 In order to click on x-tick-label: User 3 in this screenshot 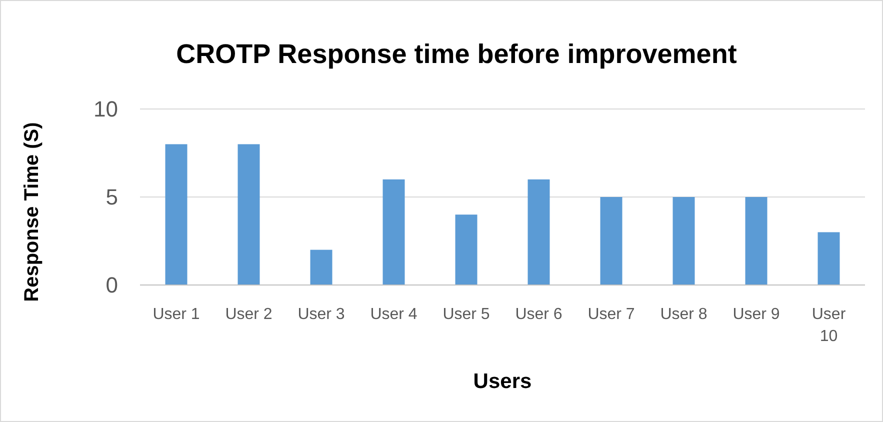, I will do `click(321, 314)`.